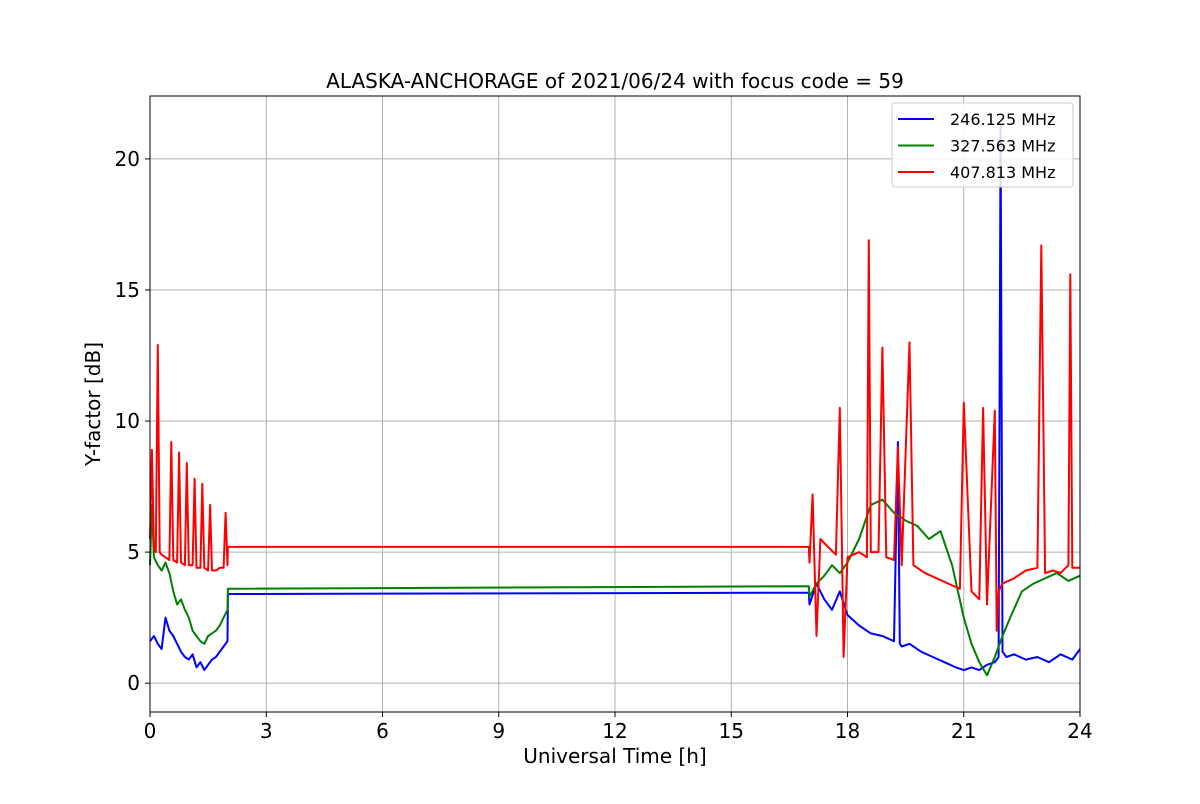 The width and height of the screenshot is (1200, 804). I want to click on x-tick-label: 24, so click(1079, 731).